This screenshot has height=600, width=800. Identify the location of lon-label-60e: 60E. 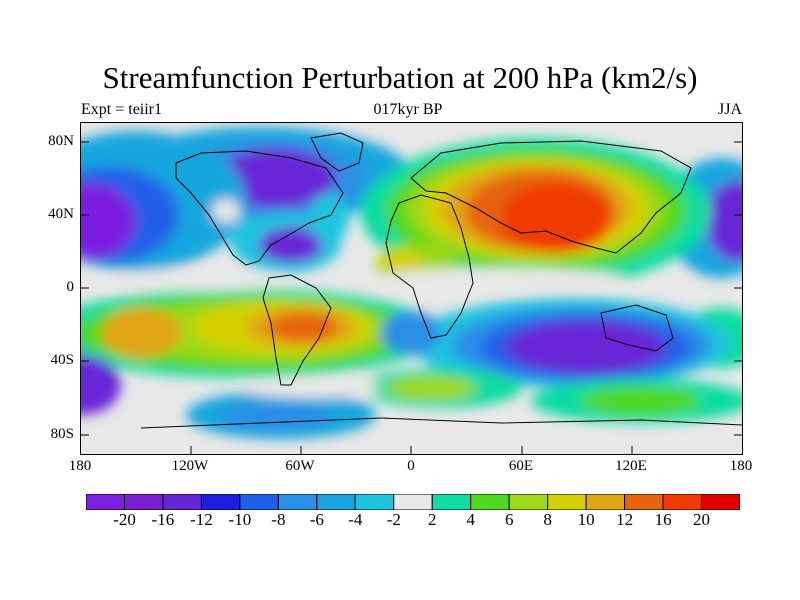
(521, 466).